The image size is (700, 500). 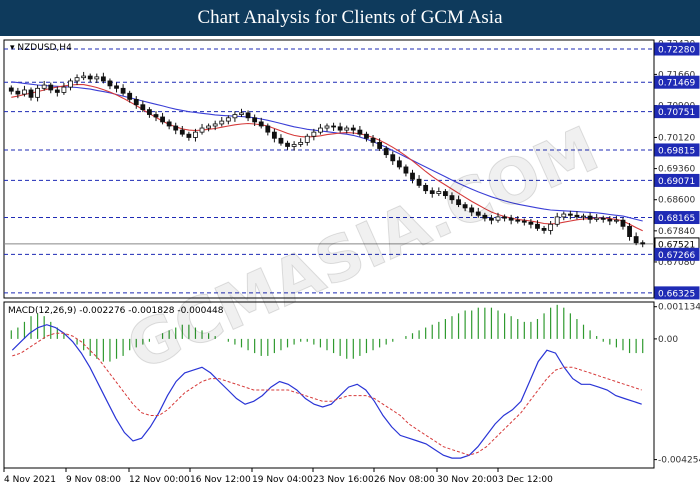 I want to click on level-label: 0.68165, so click(x=676, y=219).